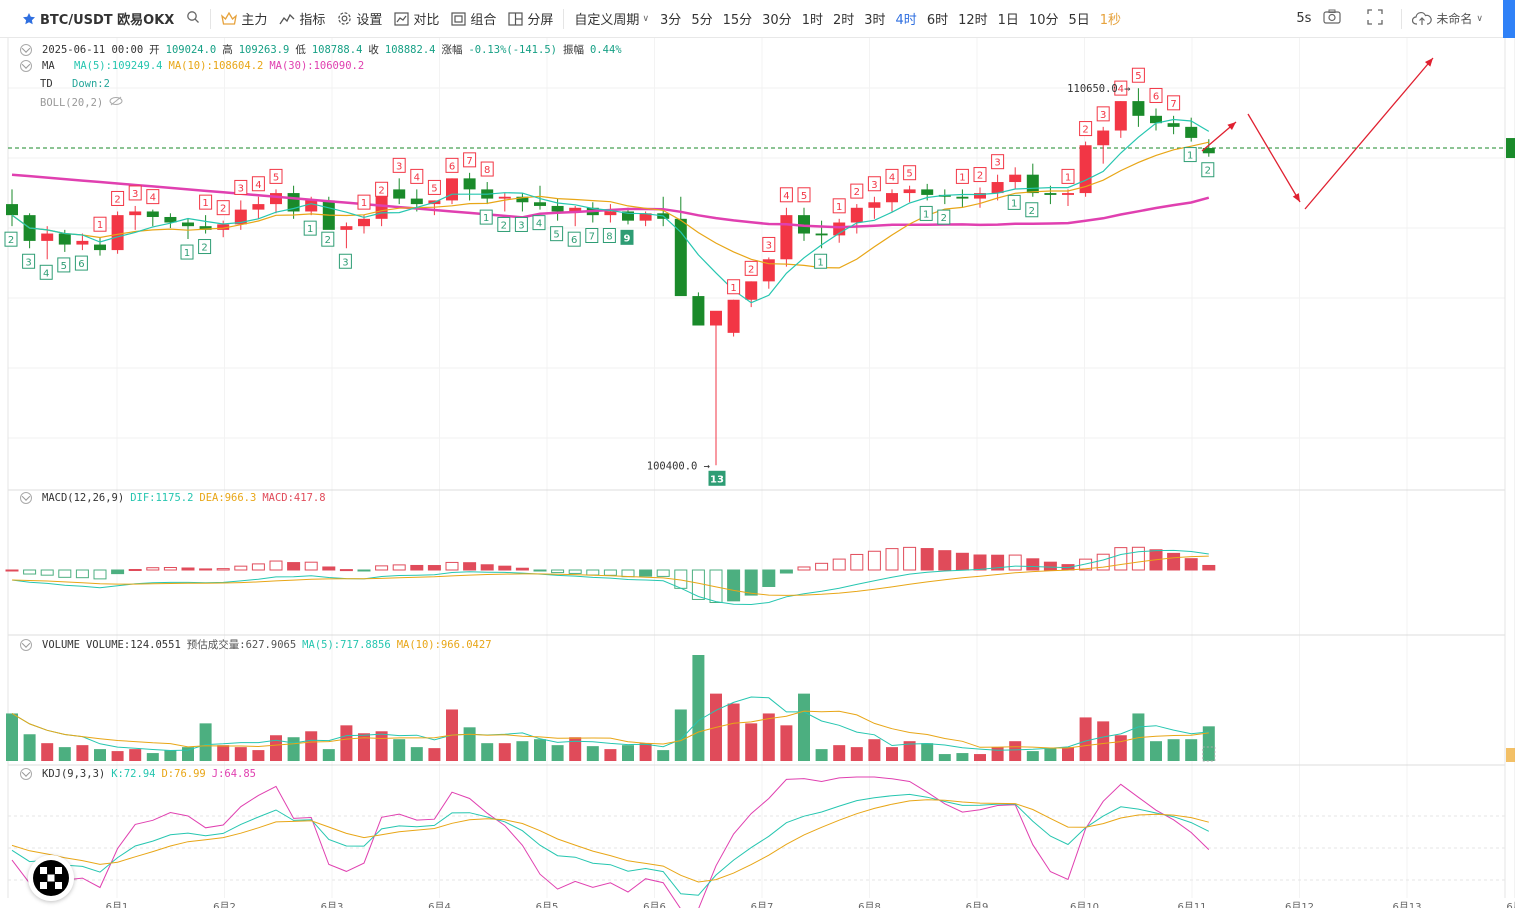 This screenshot has width=1515, height=912. I want to click on eye-off-icon, so click(116, 102).